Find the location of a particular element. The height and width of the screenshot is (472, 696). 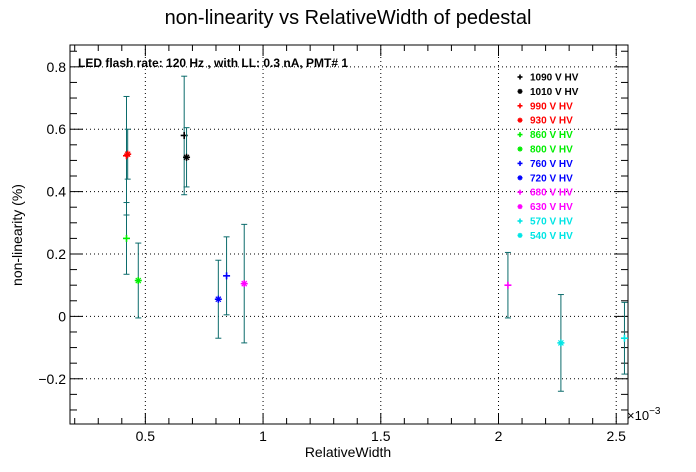

legend-label: 990 V HV is located at coordinates (551, 106).